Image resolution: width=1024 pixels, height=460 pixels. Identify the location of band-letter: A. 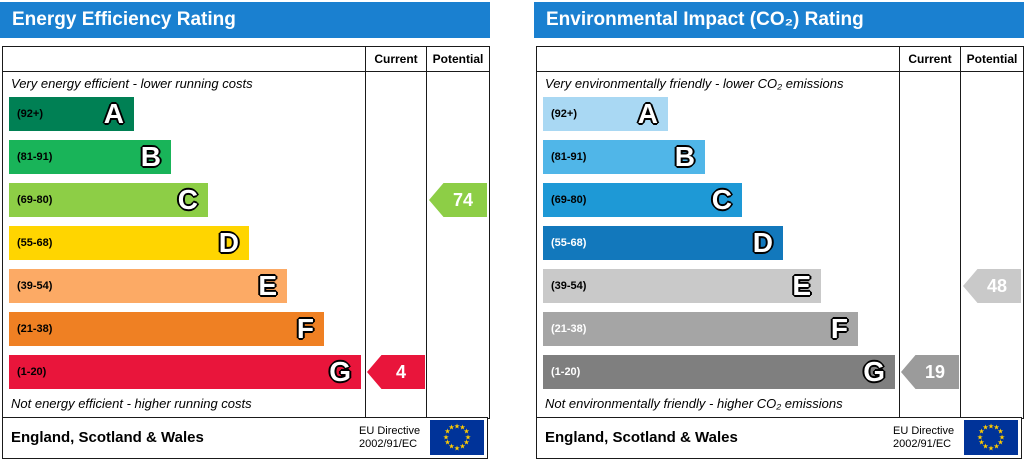
(647, 113).